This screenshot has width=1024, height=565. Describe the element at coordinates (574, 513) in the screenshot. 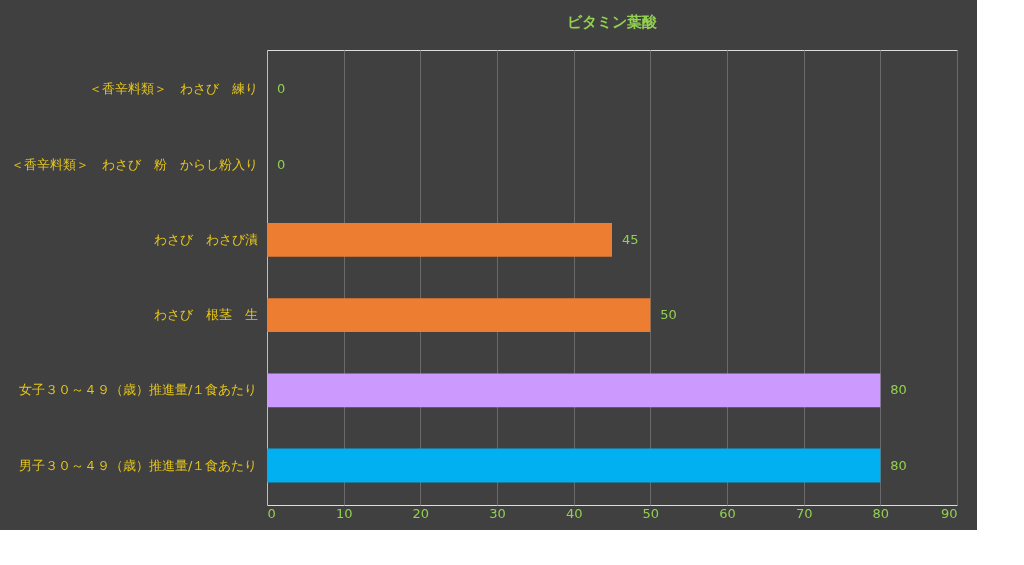

I see `x-tick-label: 40` at that location.